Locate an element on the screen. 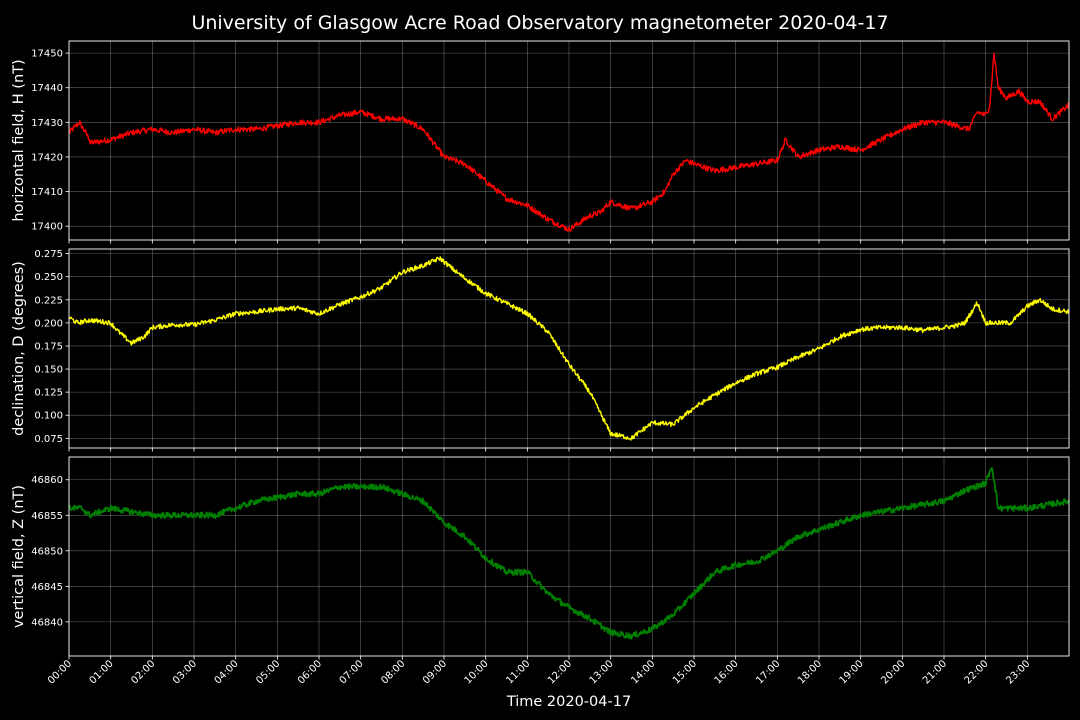  x-tick-label: 01:00 is located at coordinates (102, 672).